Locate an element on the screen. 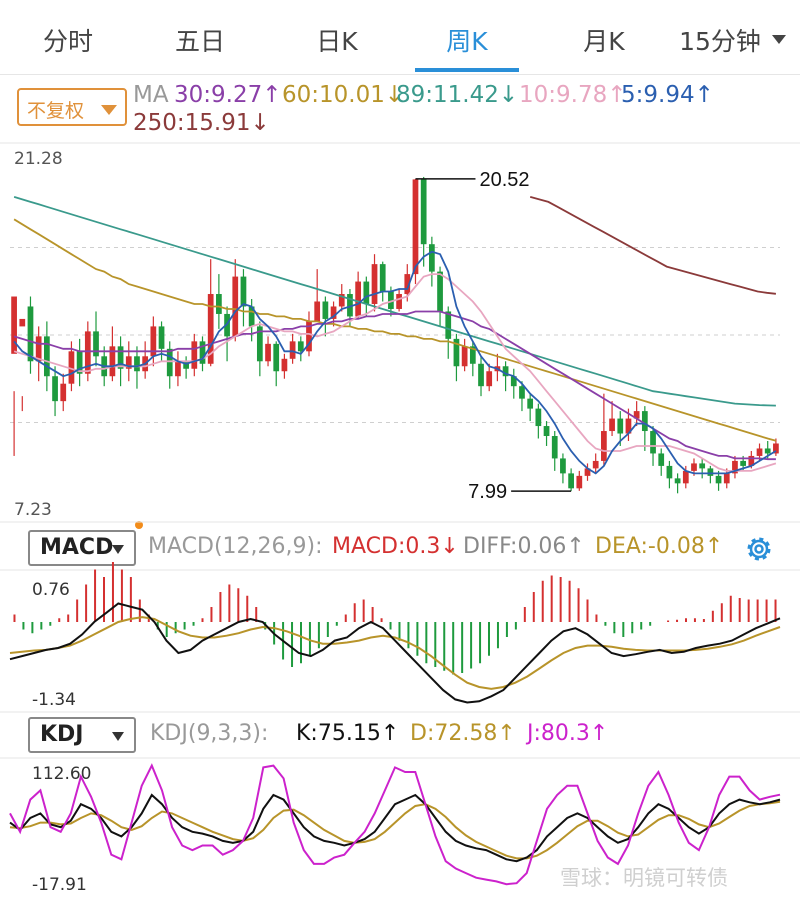  watermark: 雪球：明镜可转债 is located at coordinates (644, 878).